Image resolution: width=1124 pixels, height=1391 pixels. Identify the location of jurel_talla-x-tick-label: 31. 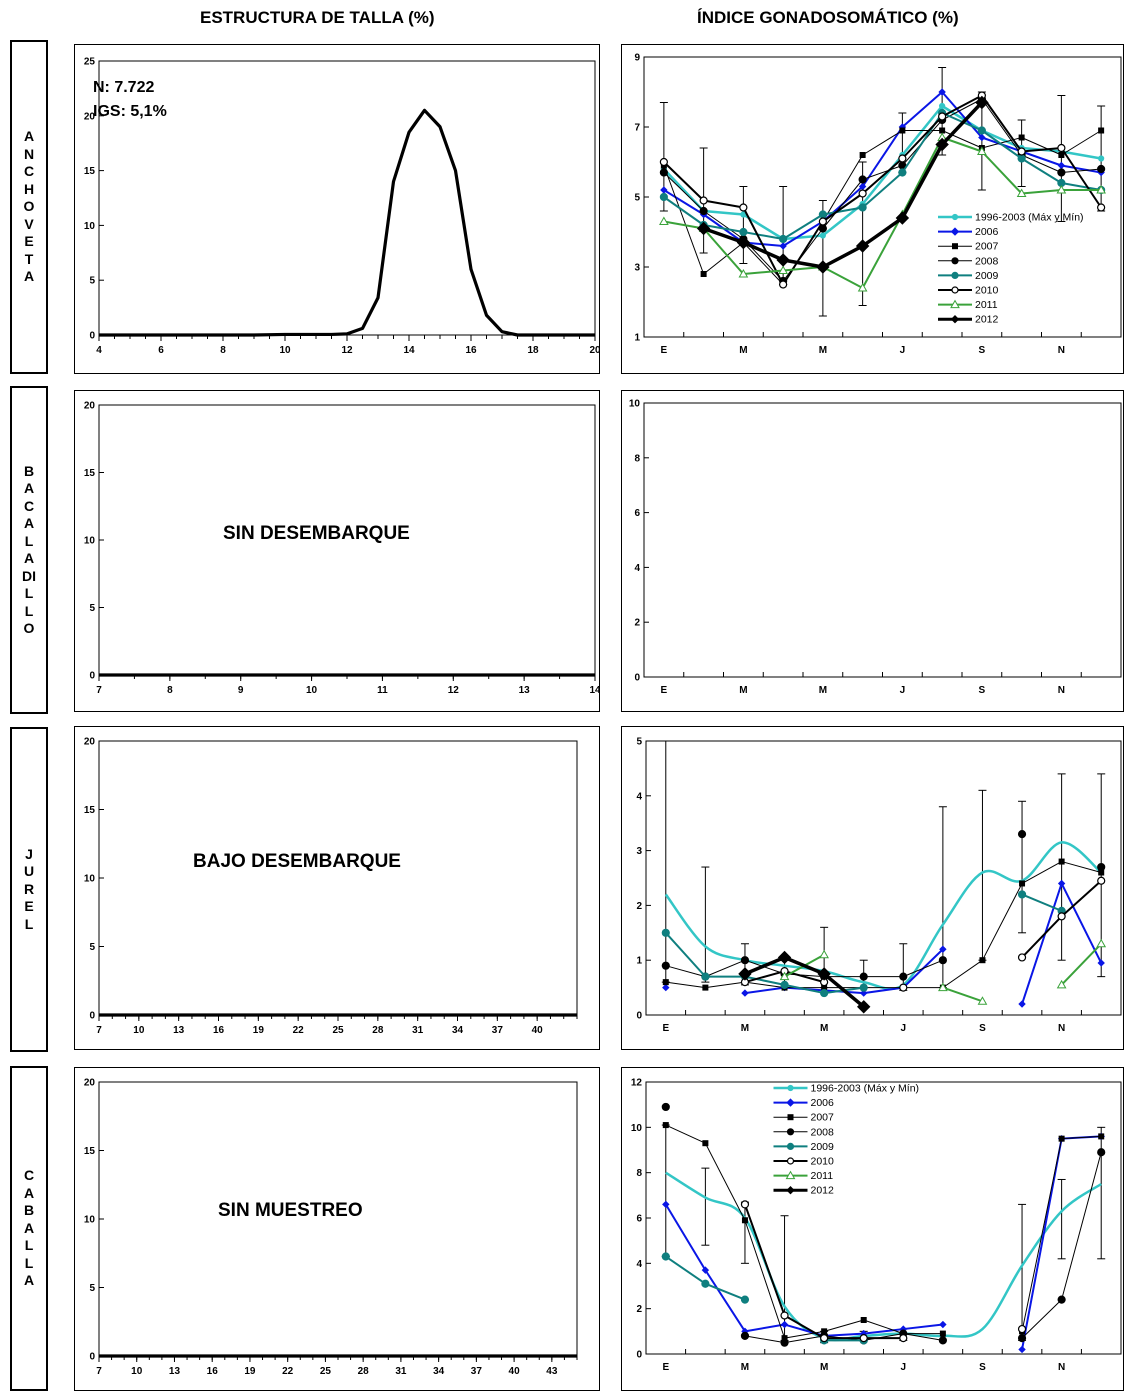
(418, 1030).